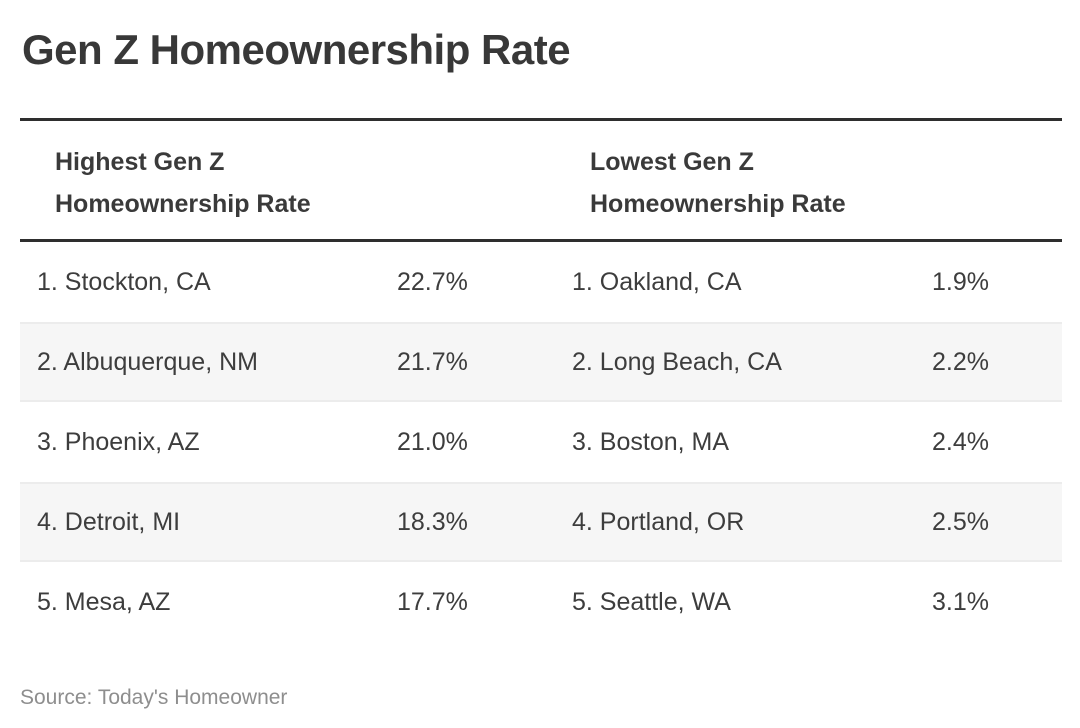  What do you see at coordinates (657, 281) in the screenshot?
I see `lowest-city-1: 1. Oakland, CA` at bounding box center [657, 281].